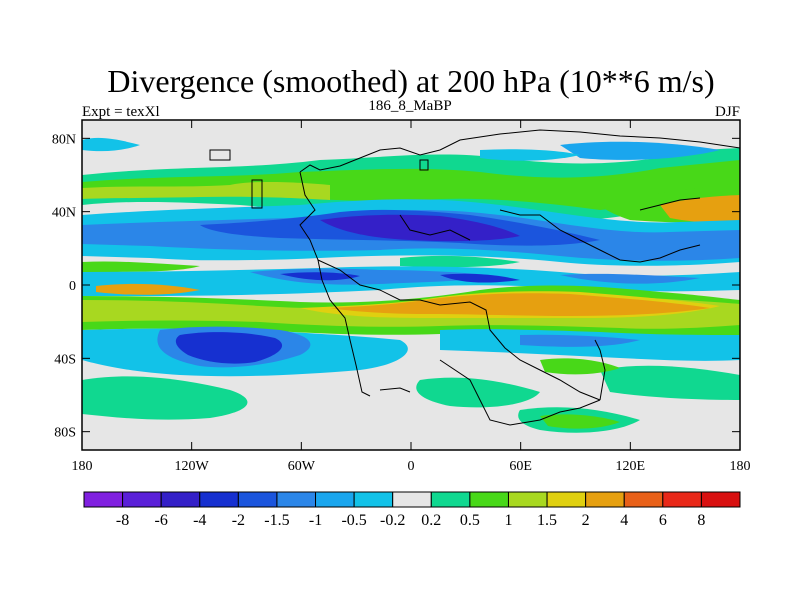 This screenshot has height=600, width=800. I want to click on x-tick-label: 120E, so click(631, 466).